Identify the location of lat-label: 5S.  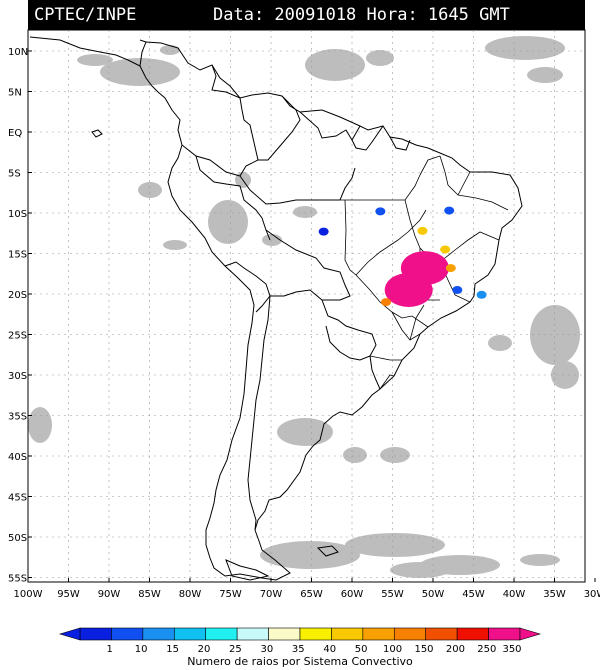
(14, 174).